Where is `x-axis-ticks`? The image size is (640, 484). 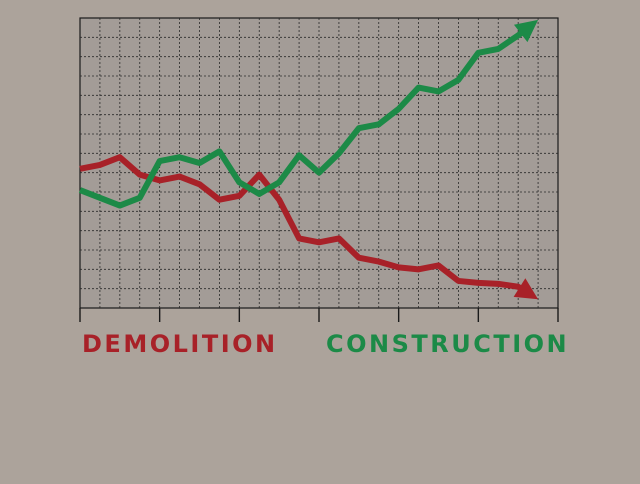
x-axis-ticks is located at coordinates (319, 315).